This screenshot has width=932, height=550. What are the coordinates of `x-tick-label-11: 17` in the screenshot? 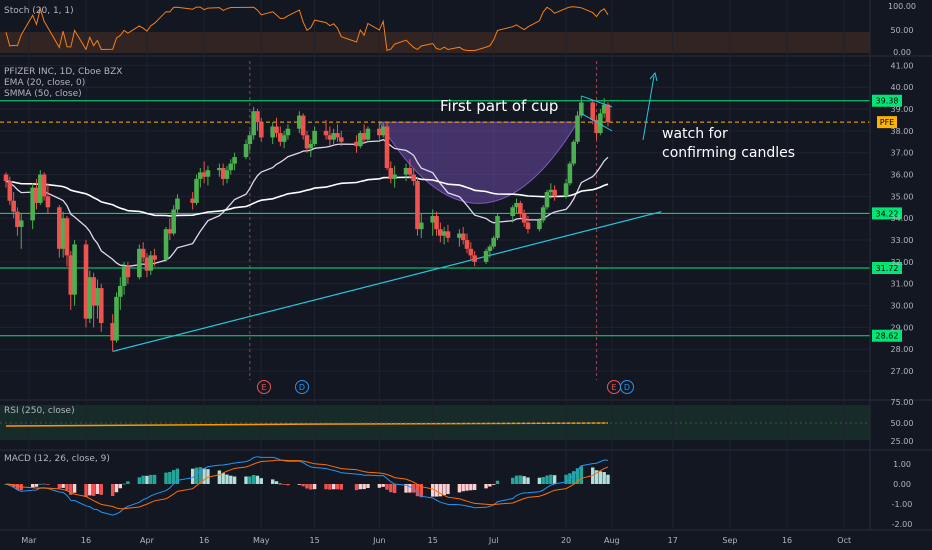 It's located at (673, 540).